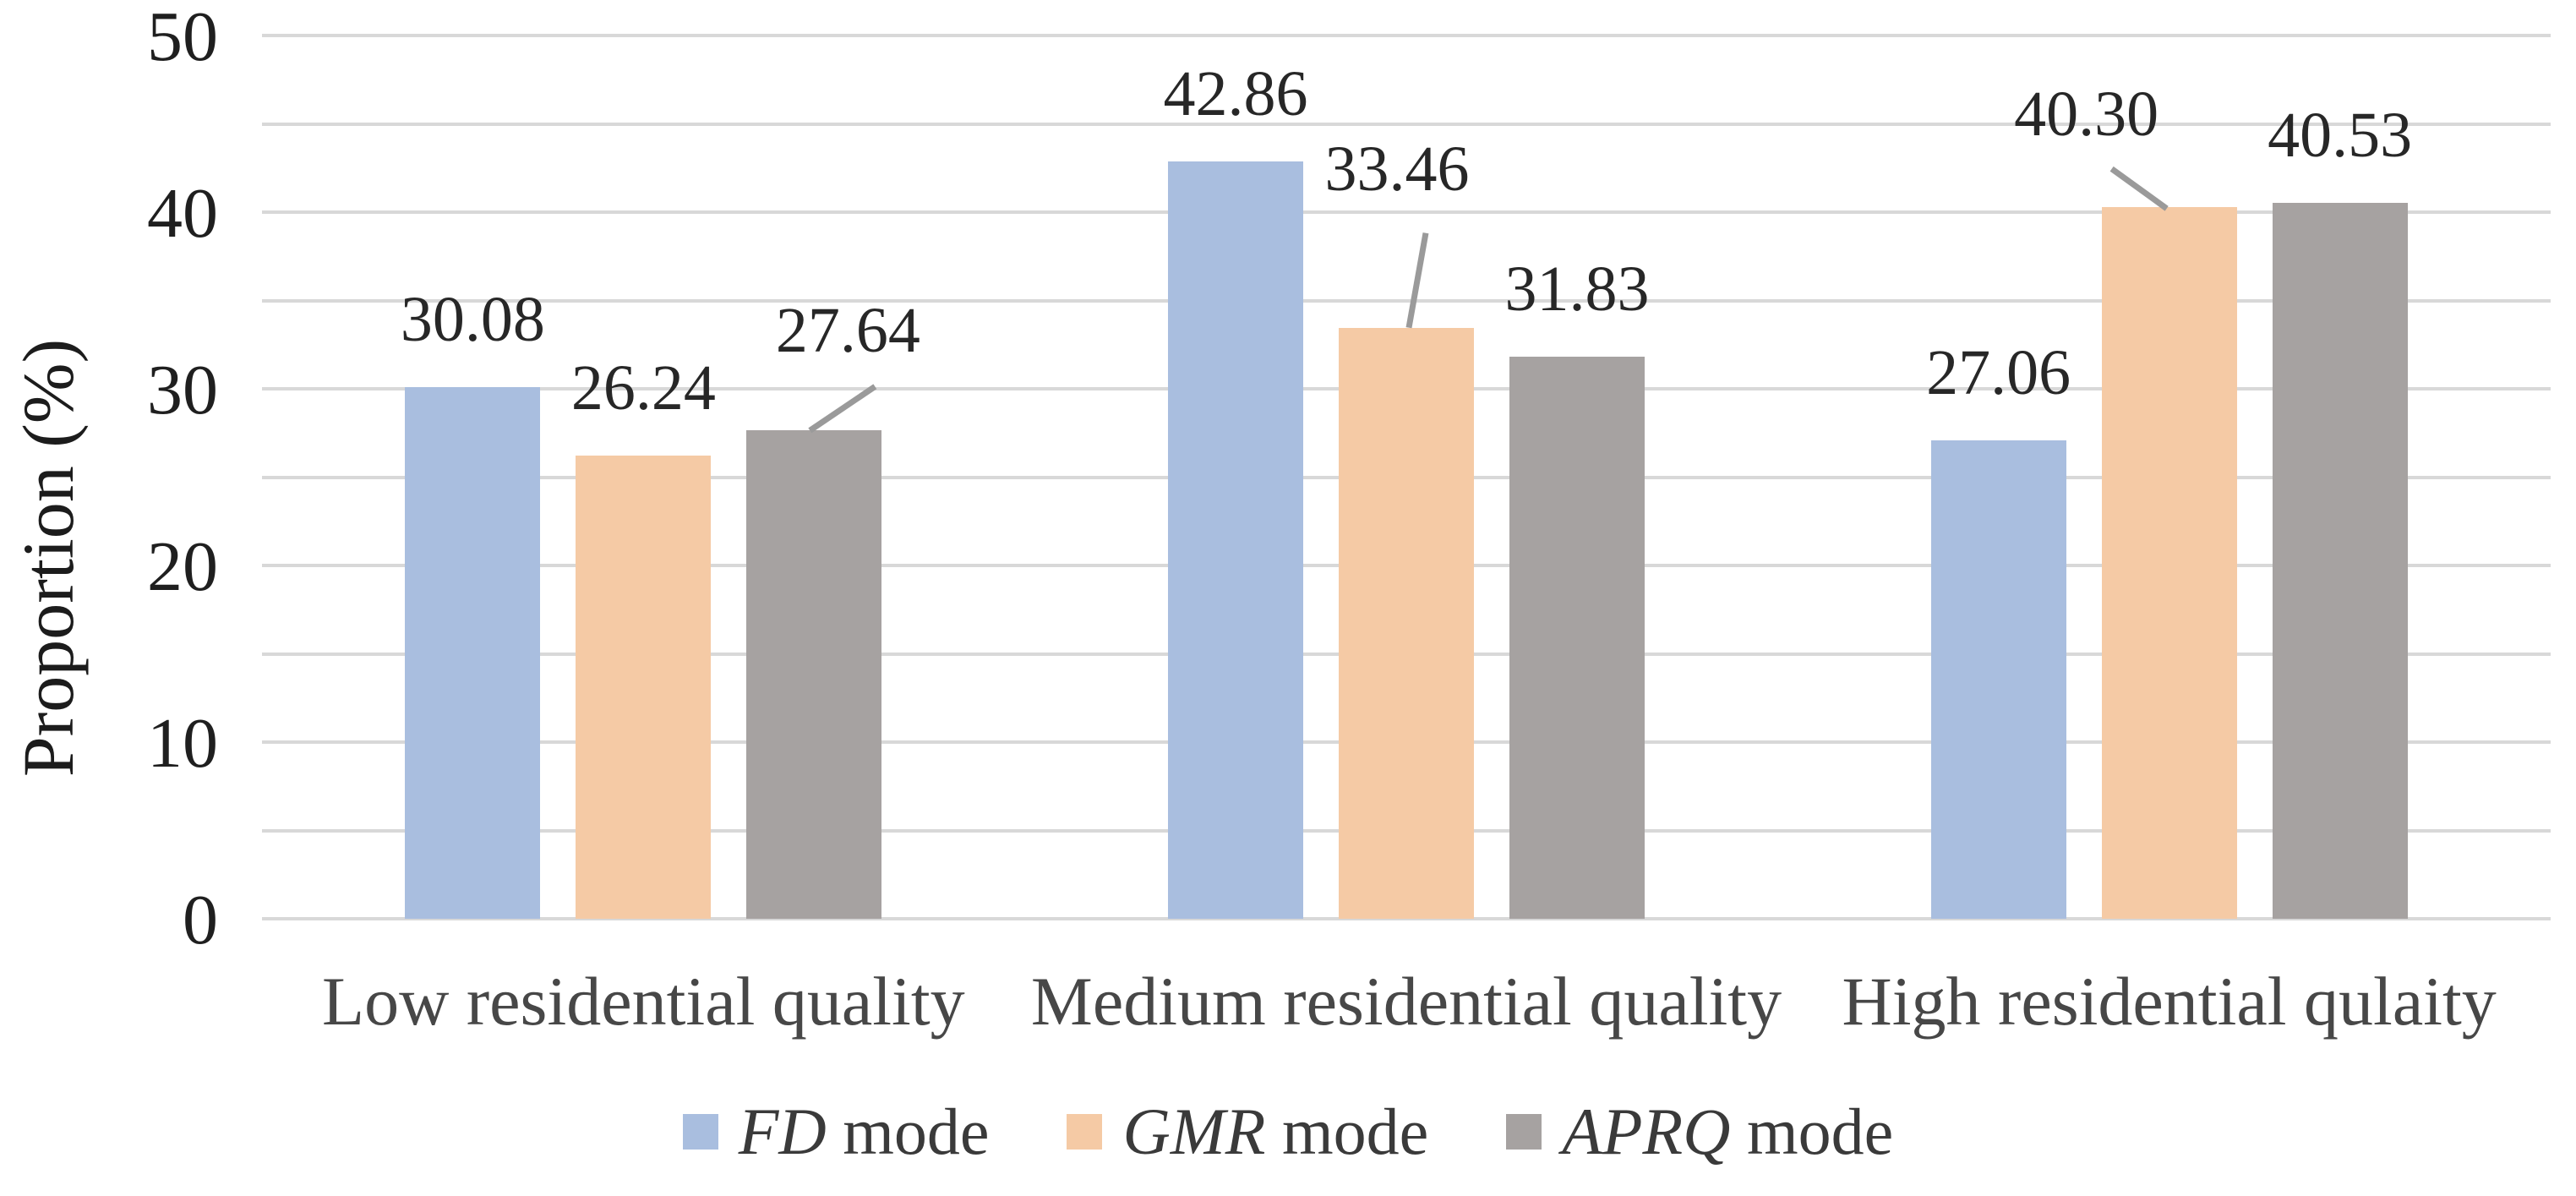 Image resolution: width=2576 pixels, height=1196 pixels. What do you see at coordinates (1577, 637) in the screenshot?
I see `bar-aprq-cat2` at bounding box center [1577, 637].